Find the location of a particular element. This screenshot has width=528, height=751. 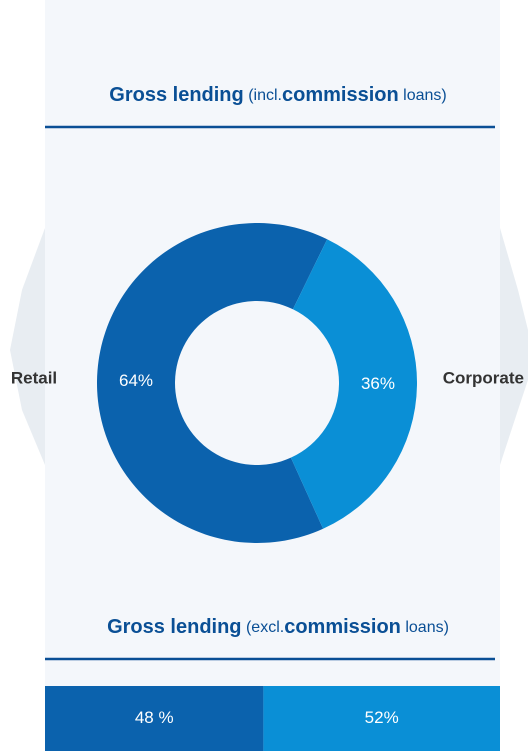

value-label: 64% is located at coordinates (136, 380).